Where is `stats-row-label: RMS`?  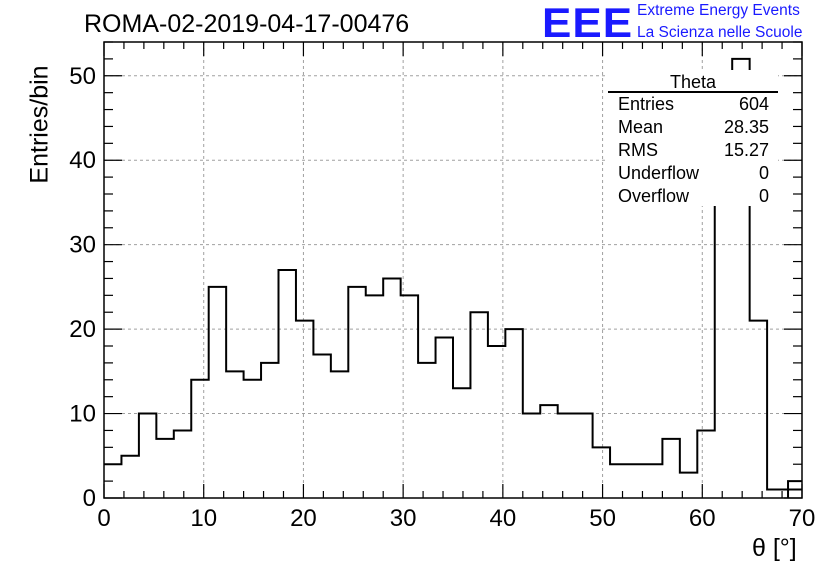 stats-row-label: RMS is located at coordinates (638, 150).